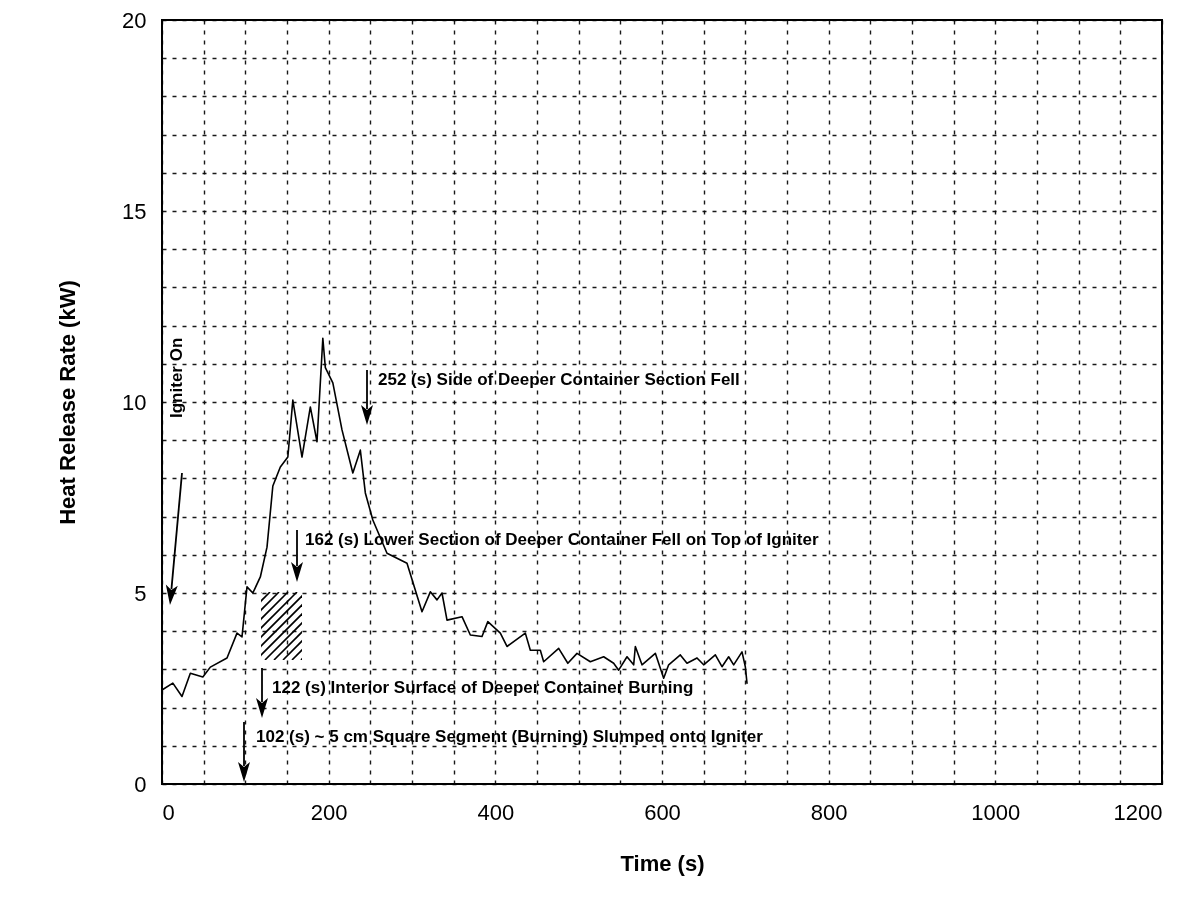 Image resolution: width=1187 pixels, height=913 pixels. I want to click on x-tick-label: 200, so click(329, 812).